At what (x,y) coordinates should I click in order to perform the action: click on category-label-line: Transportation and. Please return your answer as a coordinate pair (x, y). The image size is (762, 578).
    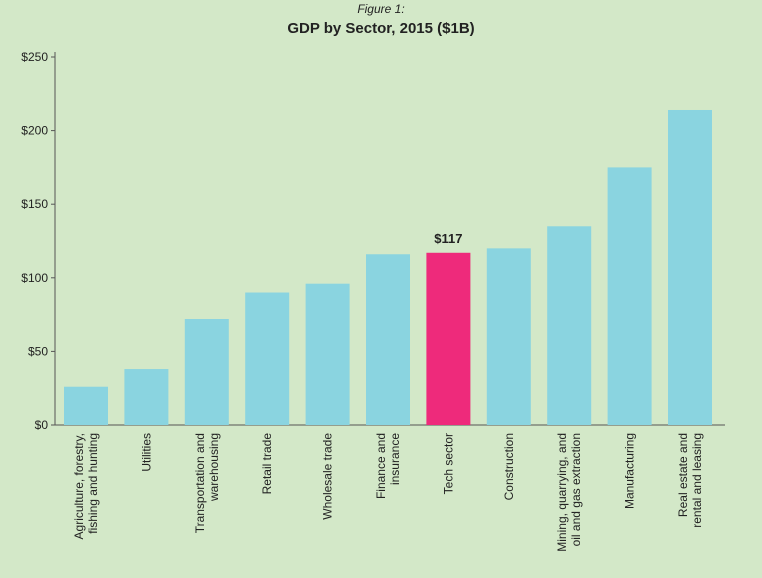
    Looking at the image, I should click on (200, 483).